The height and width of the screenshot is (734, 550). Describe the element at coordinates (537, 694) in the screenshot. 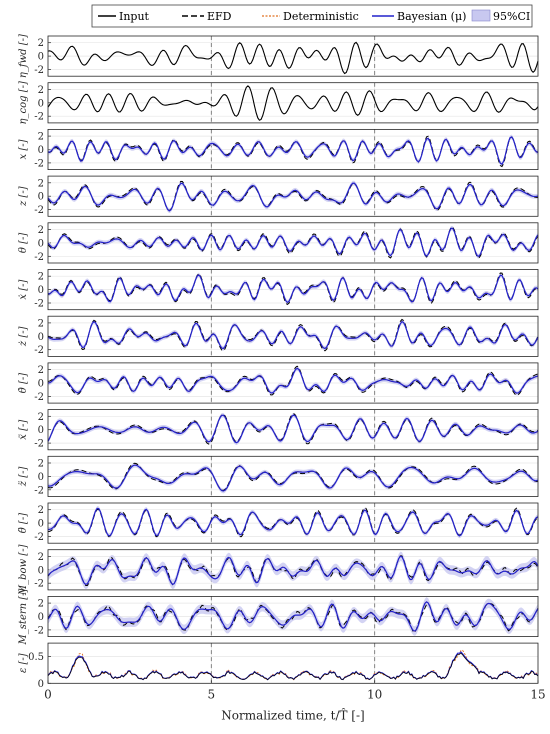

I see `x-tick-label: 15` at that location.